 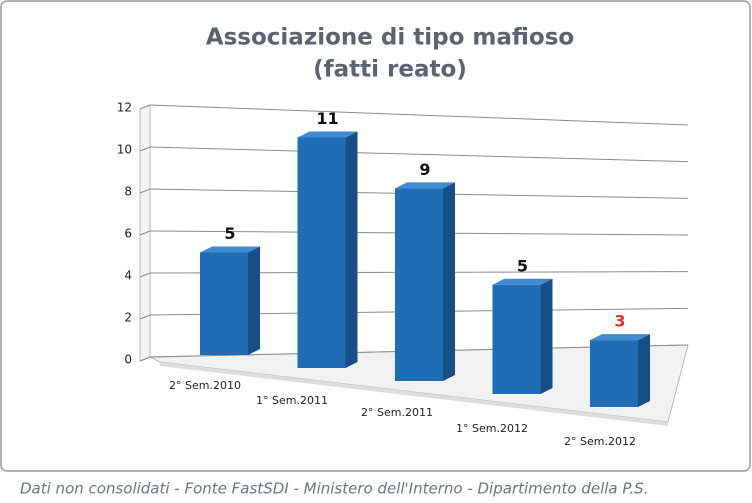 What do you see at coordinates (600, 441) in the screenshot?
I see `x-tick-label: 2° Sem.2012` at bounding box center [600, 441].